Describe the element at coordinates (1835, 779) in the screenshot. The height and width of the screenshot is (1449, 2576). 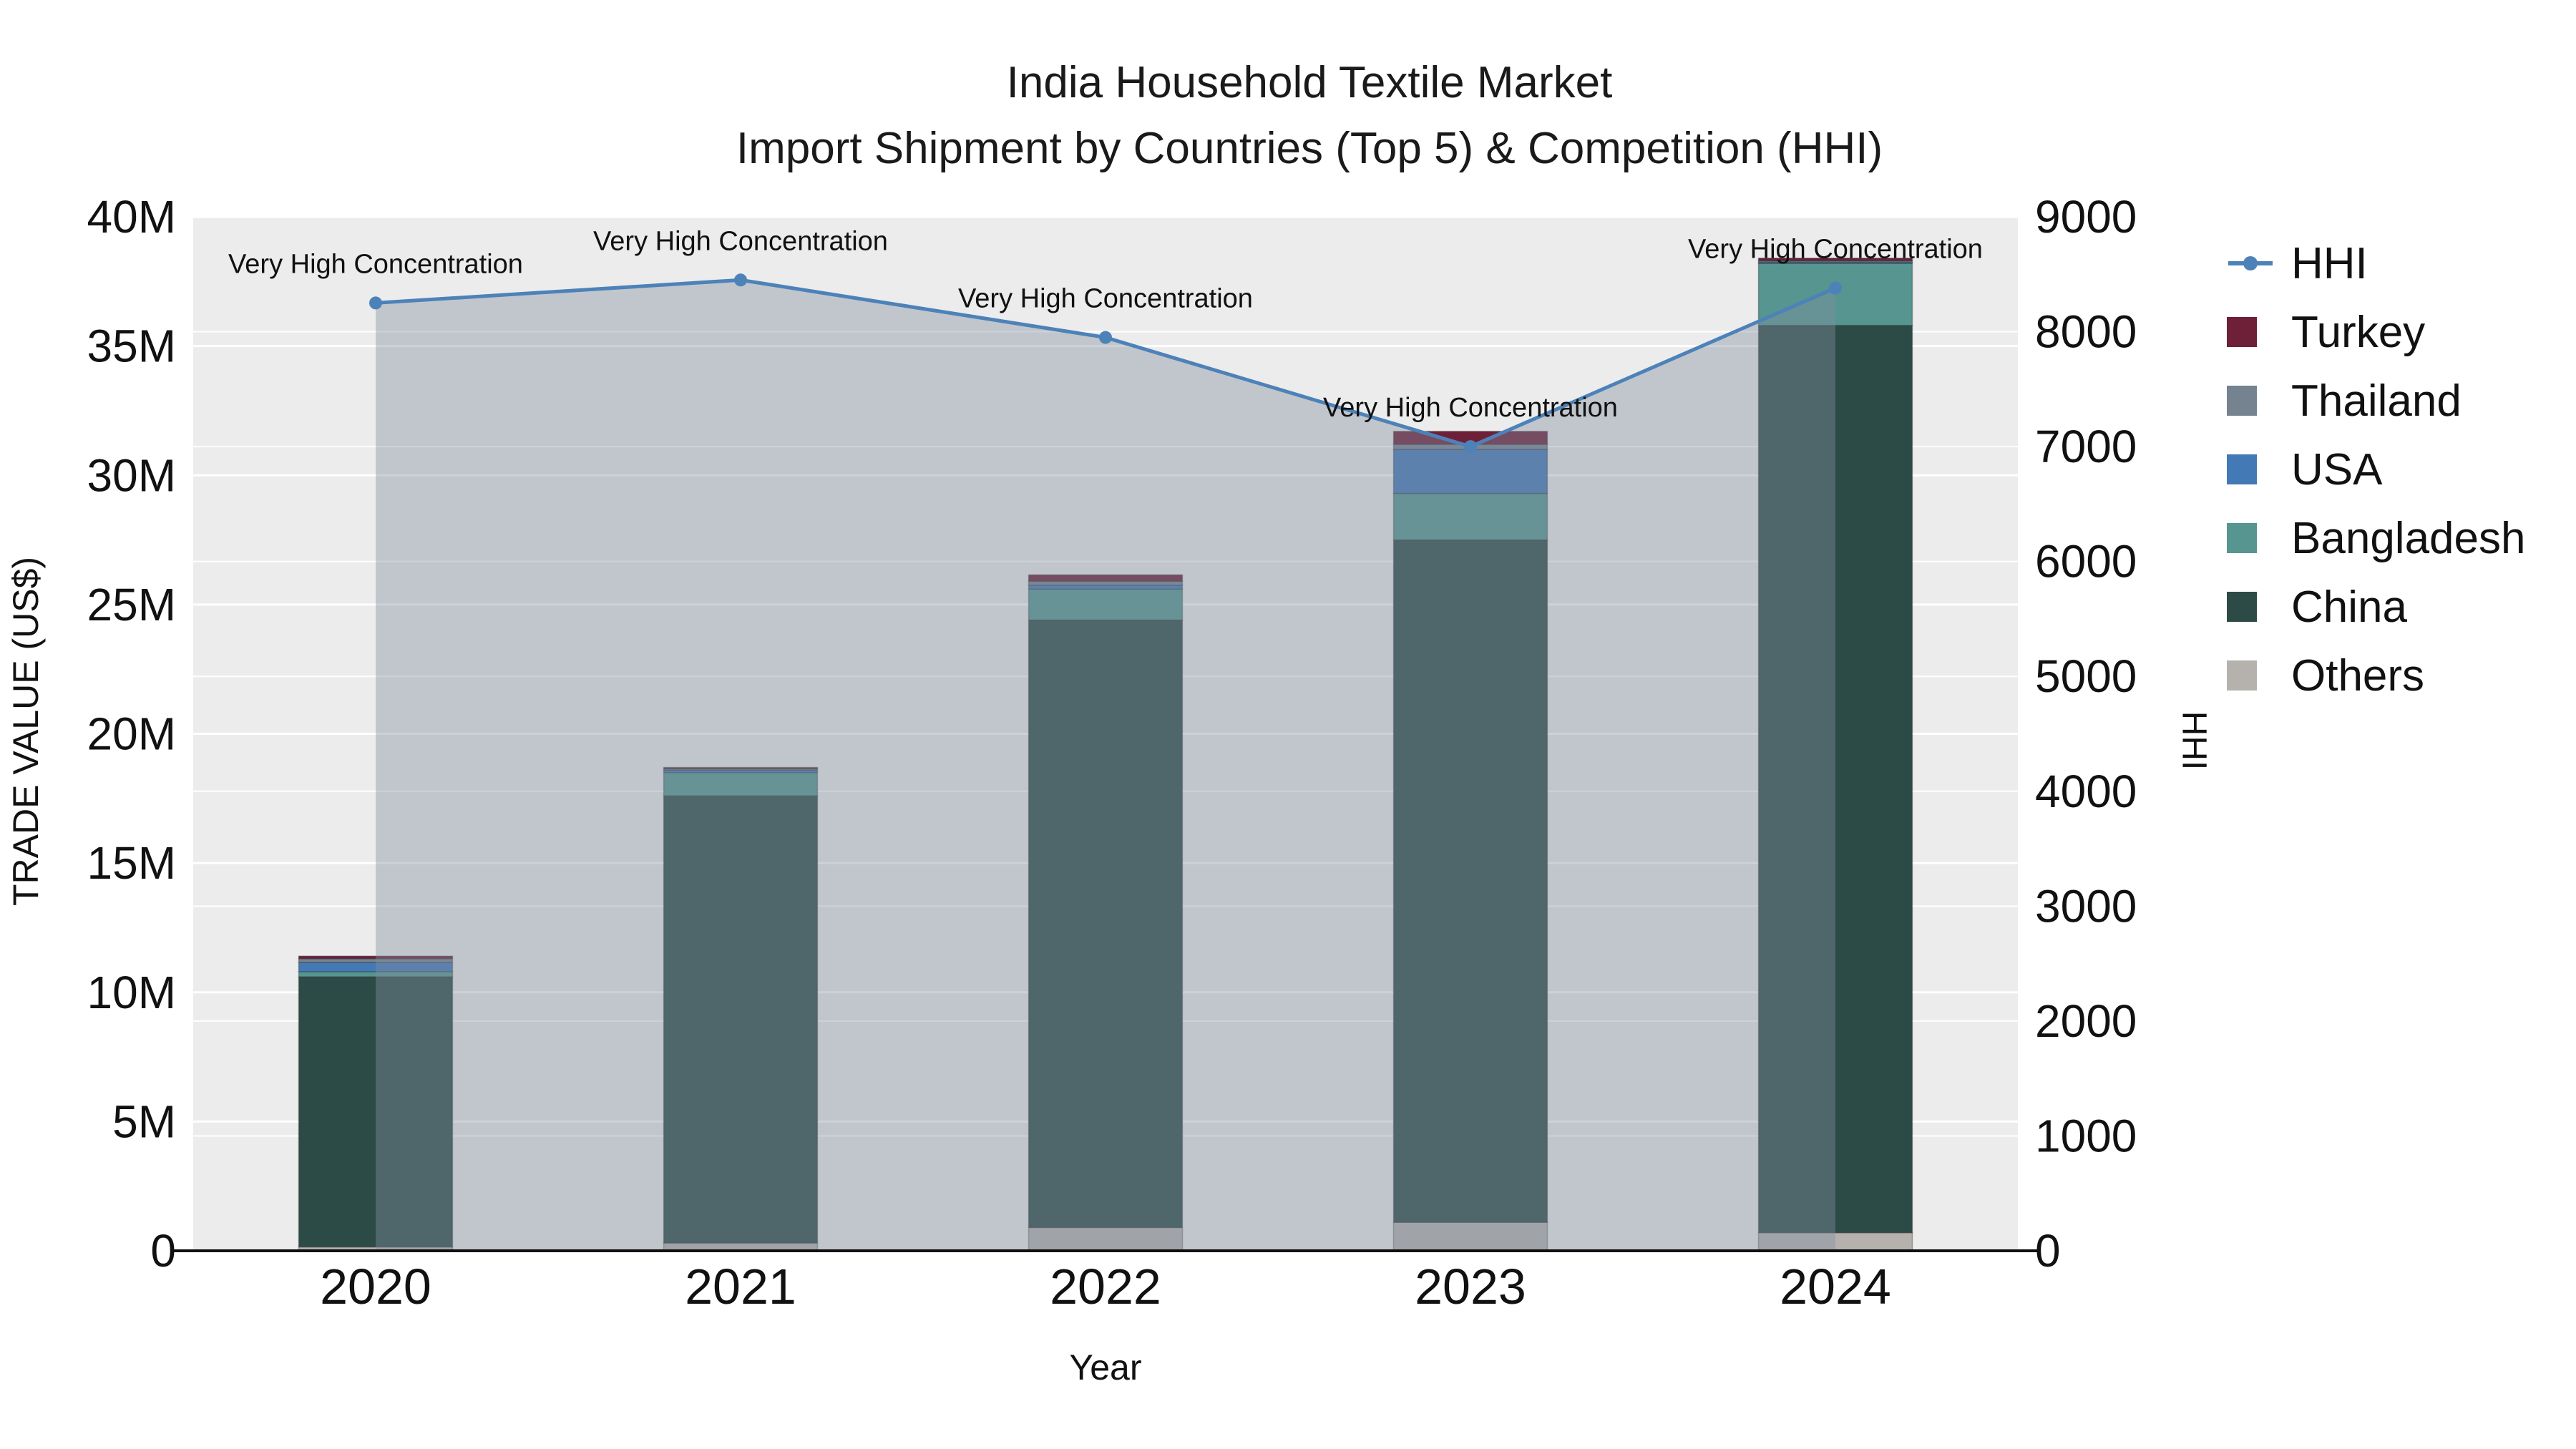
I see `bar-segment-china-2024` at that location.